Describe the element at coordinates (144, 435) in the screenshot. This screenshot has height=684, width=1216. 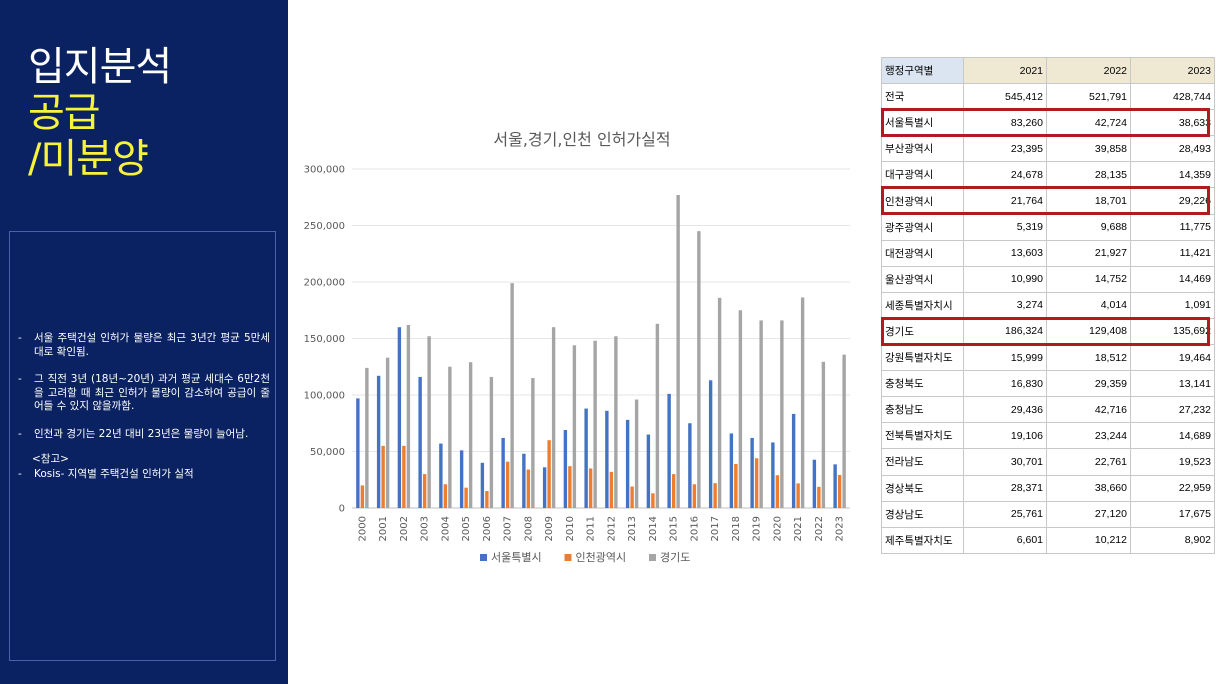
I see `note-item: - 인천과 경기는 22년 대비 23년은 물량이 늘어남.` at that location.